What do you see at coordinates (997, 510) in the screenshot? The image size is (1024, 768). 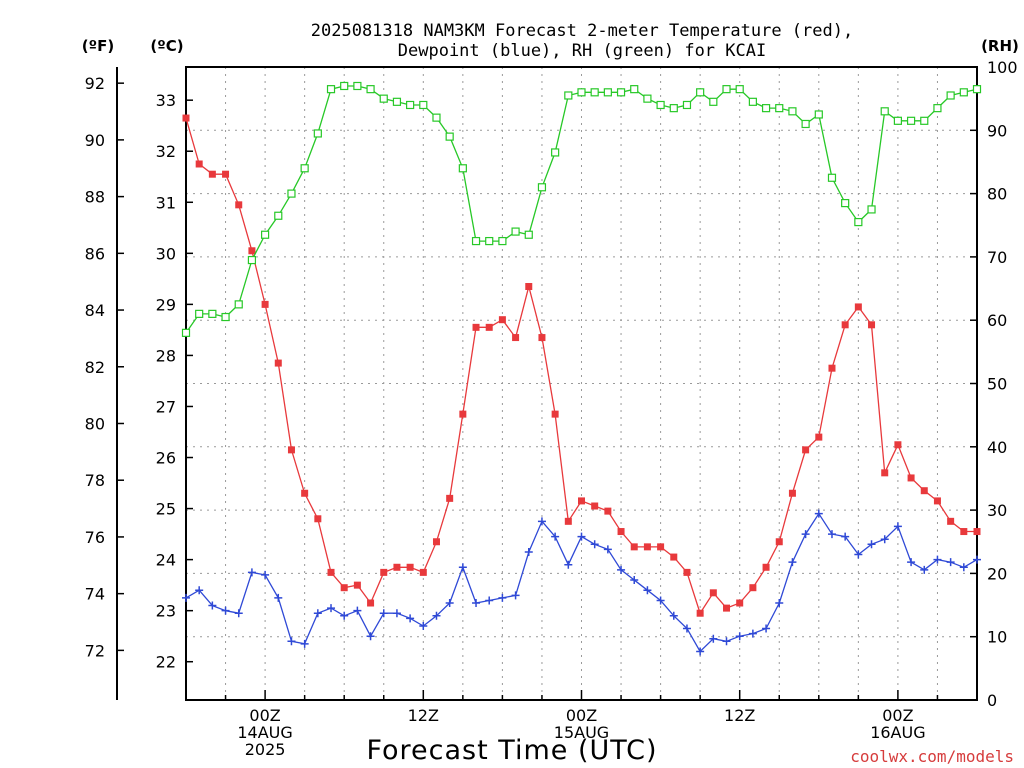 I see `rh-tick-label: 30` at bounding box center [997, 510].